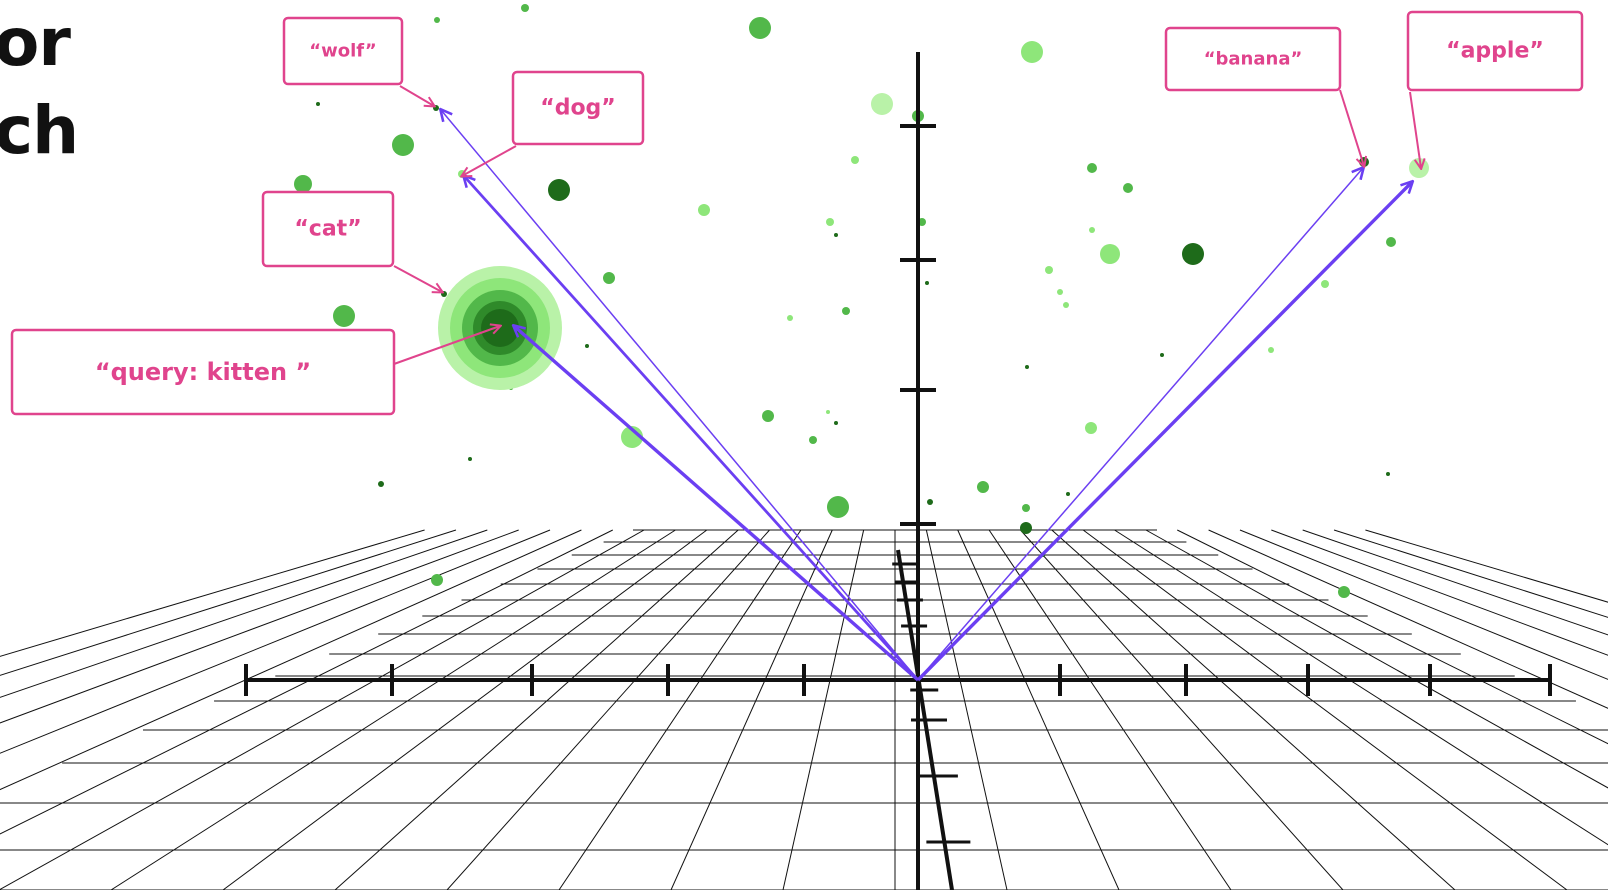 This screenshot has height=890, width=1608. What do you see at coordinates (342, 51) in the screenshot?
I see `label-wolf-text: “wolf”` at bounding box center [342, 51].